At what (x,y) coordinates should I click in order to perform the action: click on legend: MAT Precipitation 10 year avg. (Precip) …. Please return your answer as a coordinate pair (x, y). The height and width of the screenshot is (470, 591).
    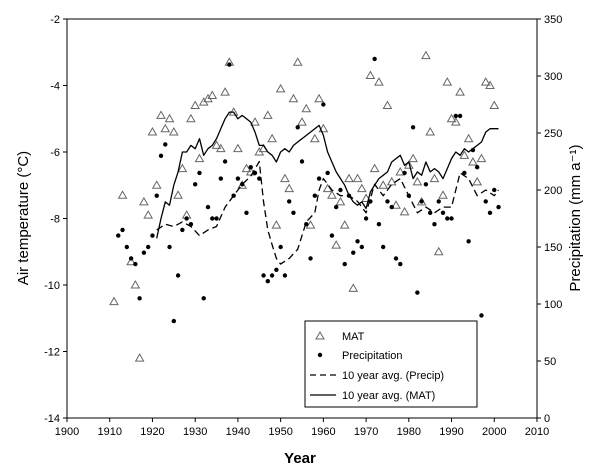
    Looking at the image, I should click on (391, 364).